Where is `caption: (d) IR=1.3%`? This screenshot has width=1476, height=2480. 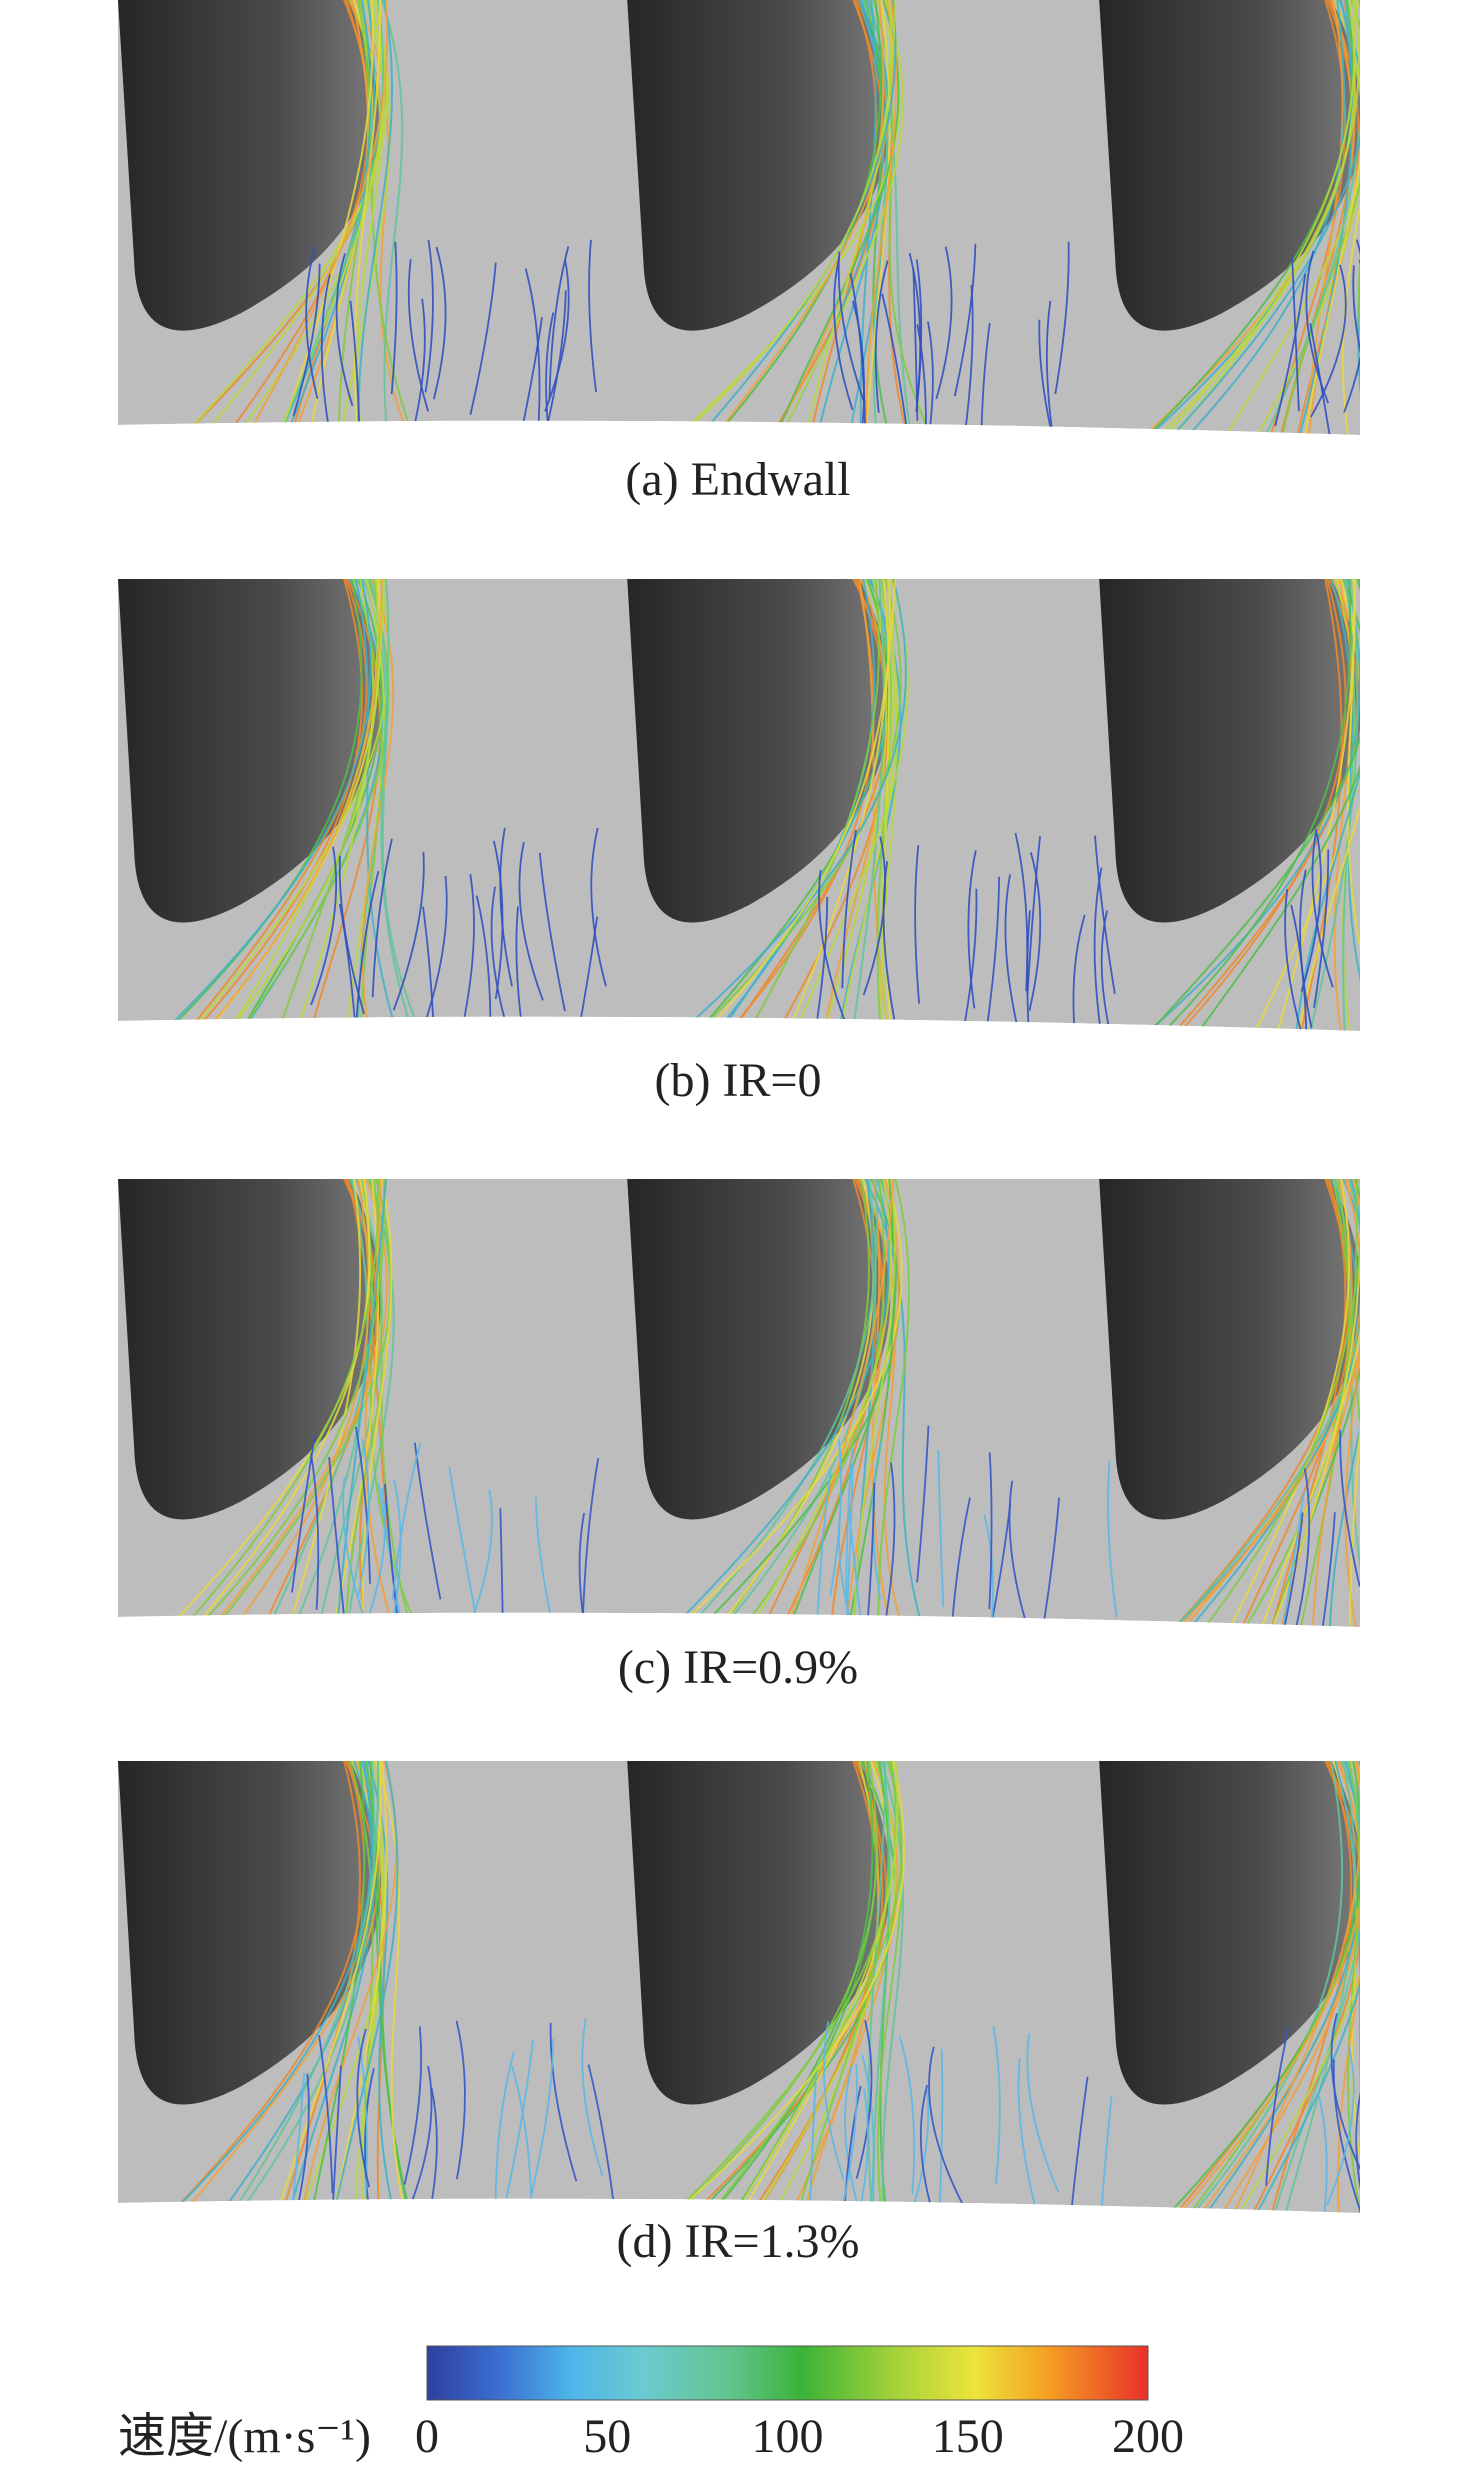
caption: (d) IR=1.3% is located at coordinates (737, 2241).